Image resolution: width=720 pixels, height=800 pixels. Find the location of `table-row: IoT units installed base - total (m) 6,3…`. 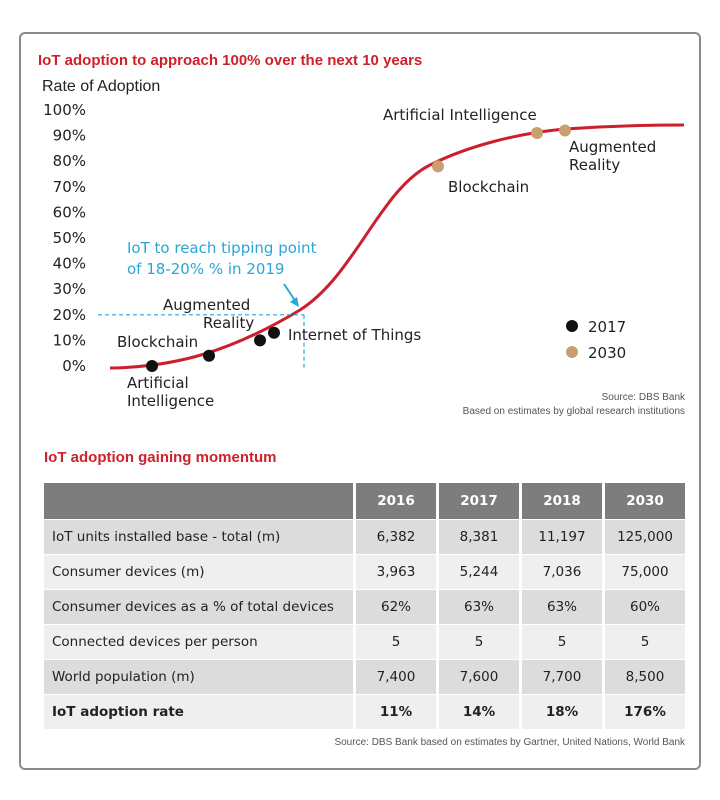

table-row: IoT units installed base - total (m) 6,3… is located at coordinates (364, 536).